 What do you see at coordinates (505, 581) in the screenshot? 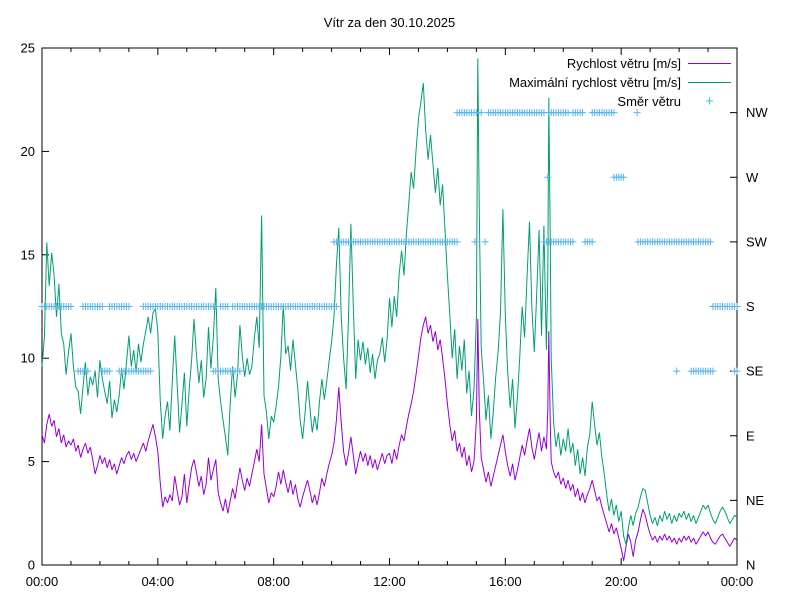
I see `x-tick-label: 16:00` at bounding box center [505, 581].